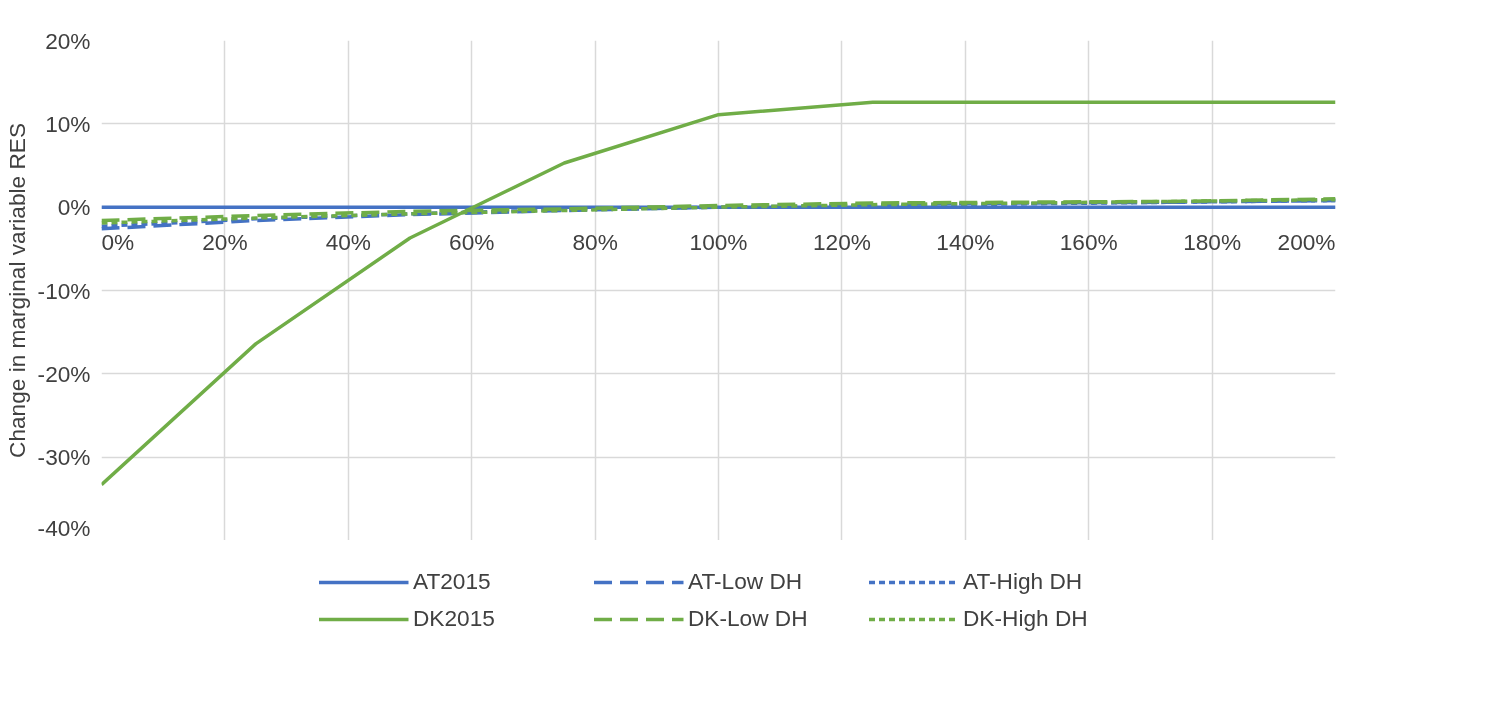  Describe the element at coordinates (225, 242) in the screenshot. I see `x-tick-label: 20%` at that location.